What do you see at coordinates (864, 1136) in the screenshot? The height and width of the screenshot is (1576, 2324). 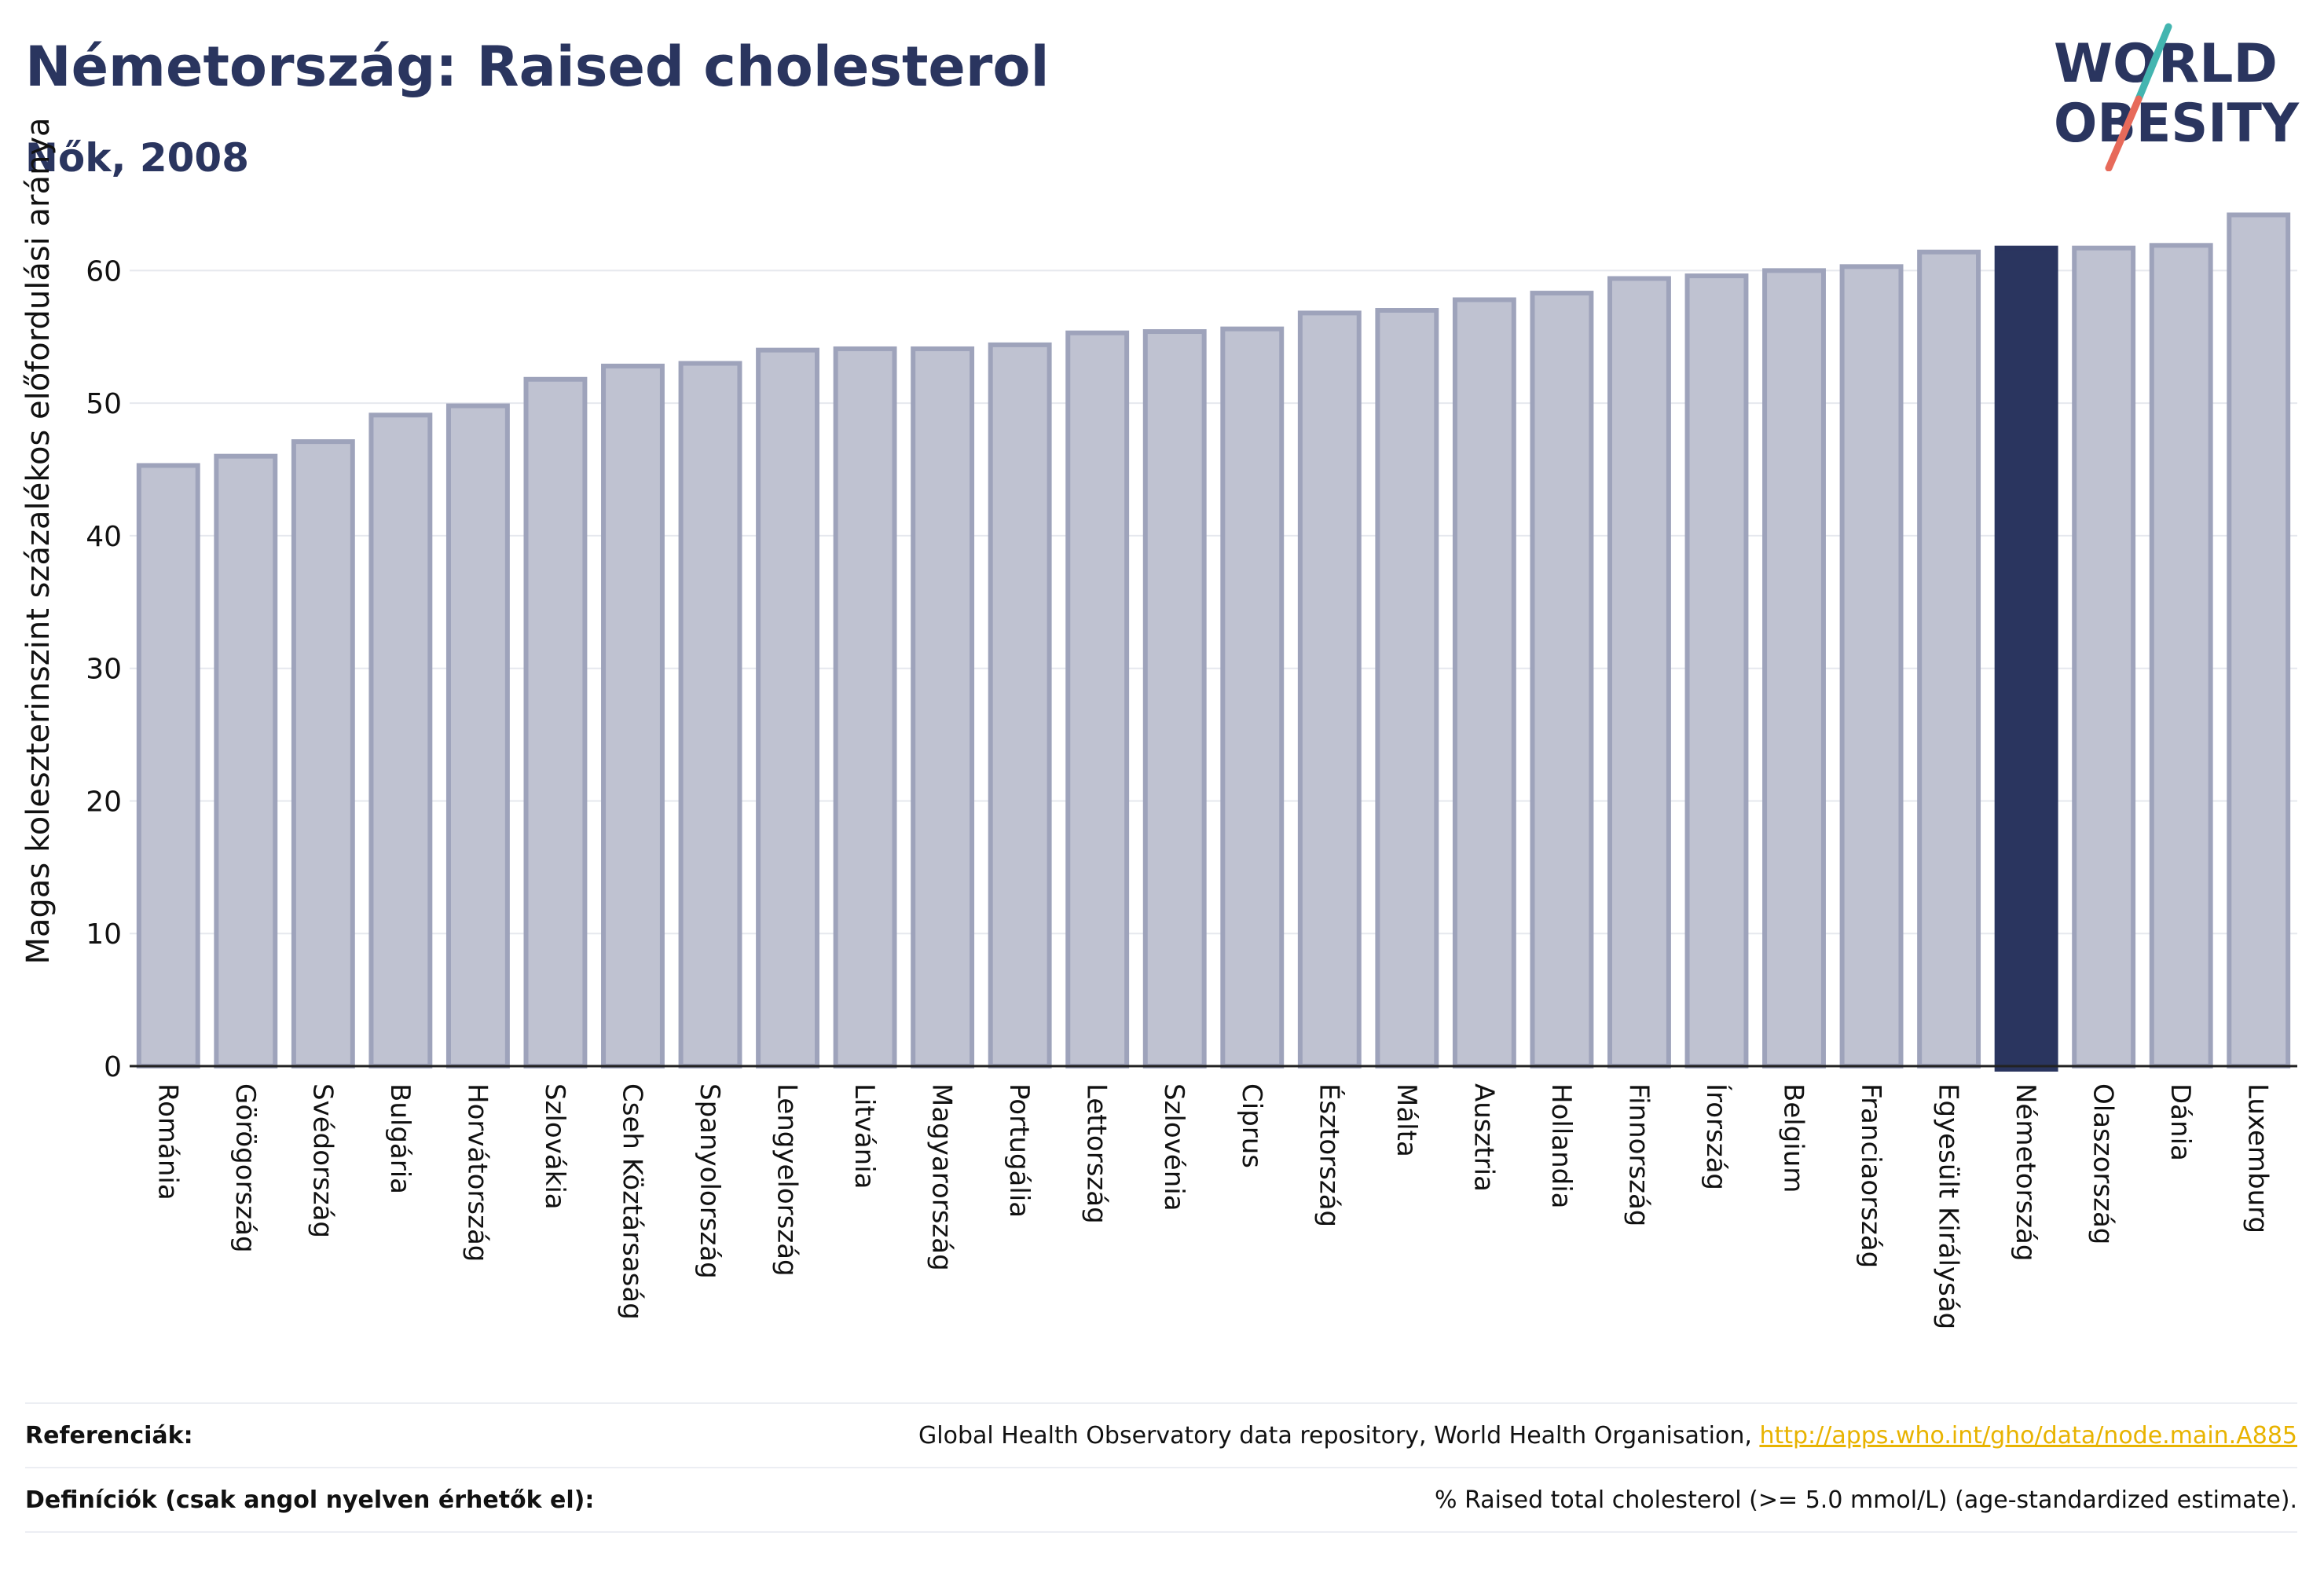 I see `x-tick-label: Litvánia` at bounding box center [864, 1136].